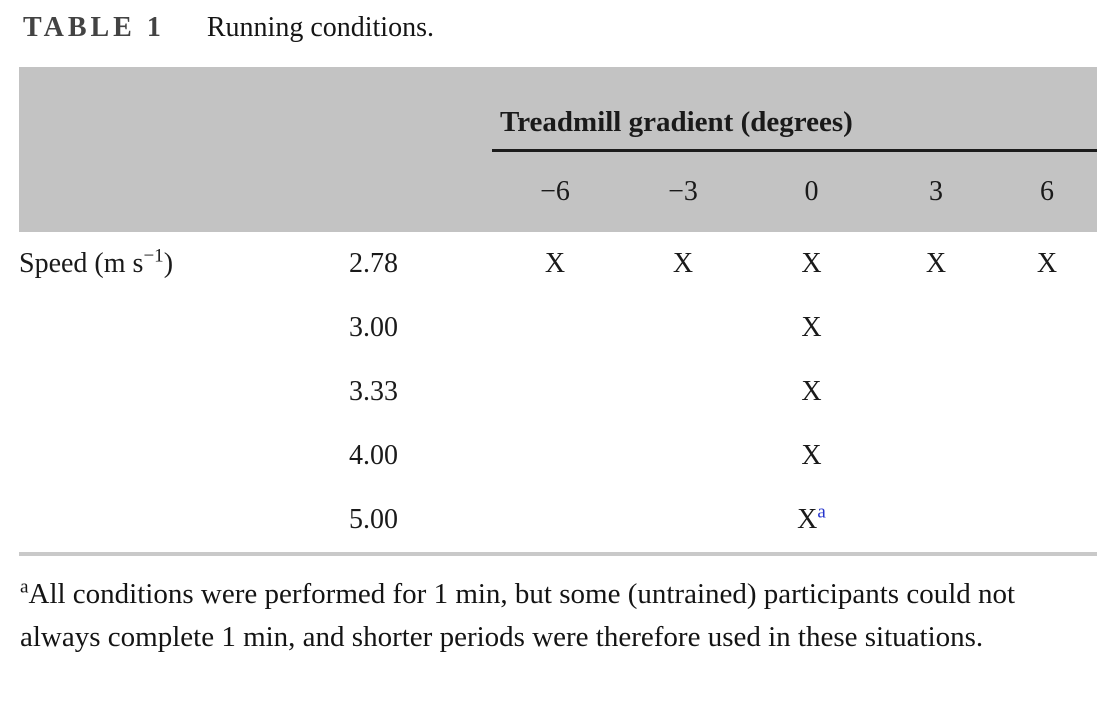 This screenshot has height=728, width=1110. I want to click on table-row: Speed (m s−1) 2.78 X X X X X, so click(558, 264).